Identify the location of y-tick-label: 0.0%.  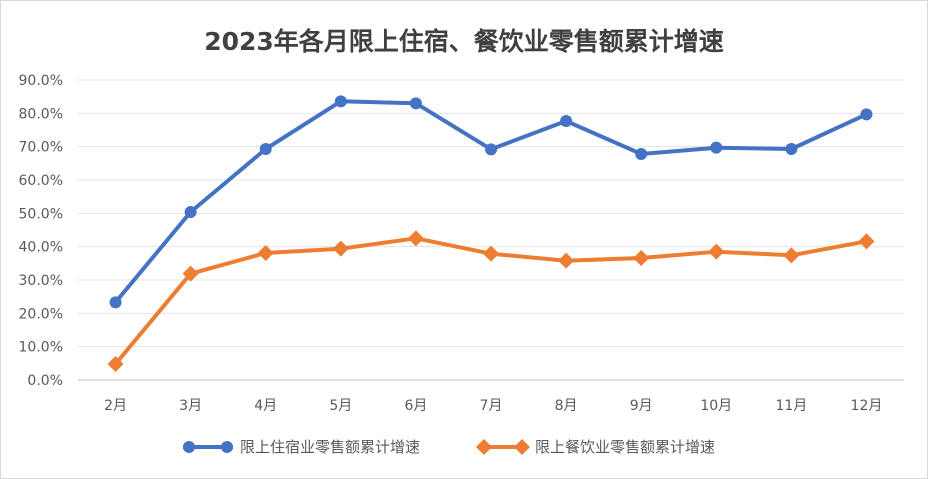
(45, 381).